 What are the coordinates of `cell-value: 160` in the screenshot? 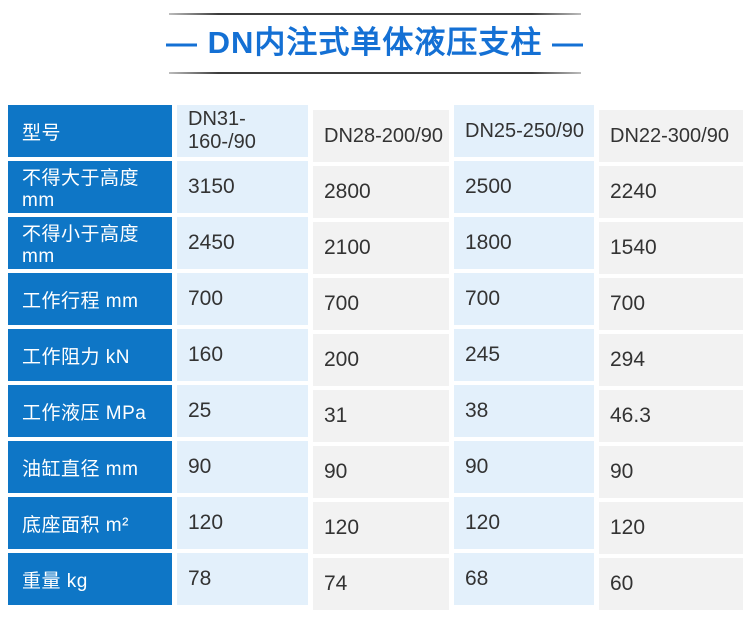 It's located at (242, 355).